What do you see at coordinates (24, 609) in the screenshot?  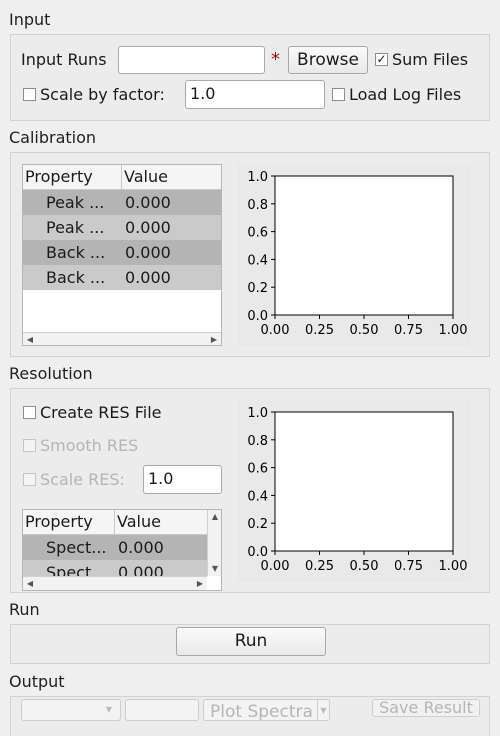 I see `run-section-title: Run` at bounding box center [24, 609].